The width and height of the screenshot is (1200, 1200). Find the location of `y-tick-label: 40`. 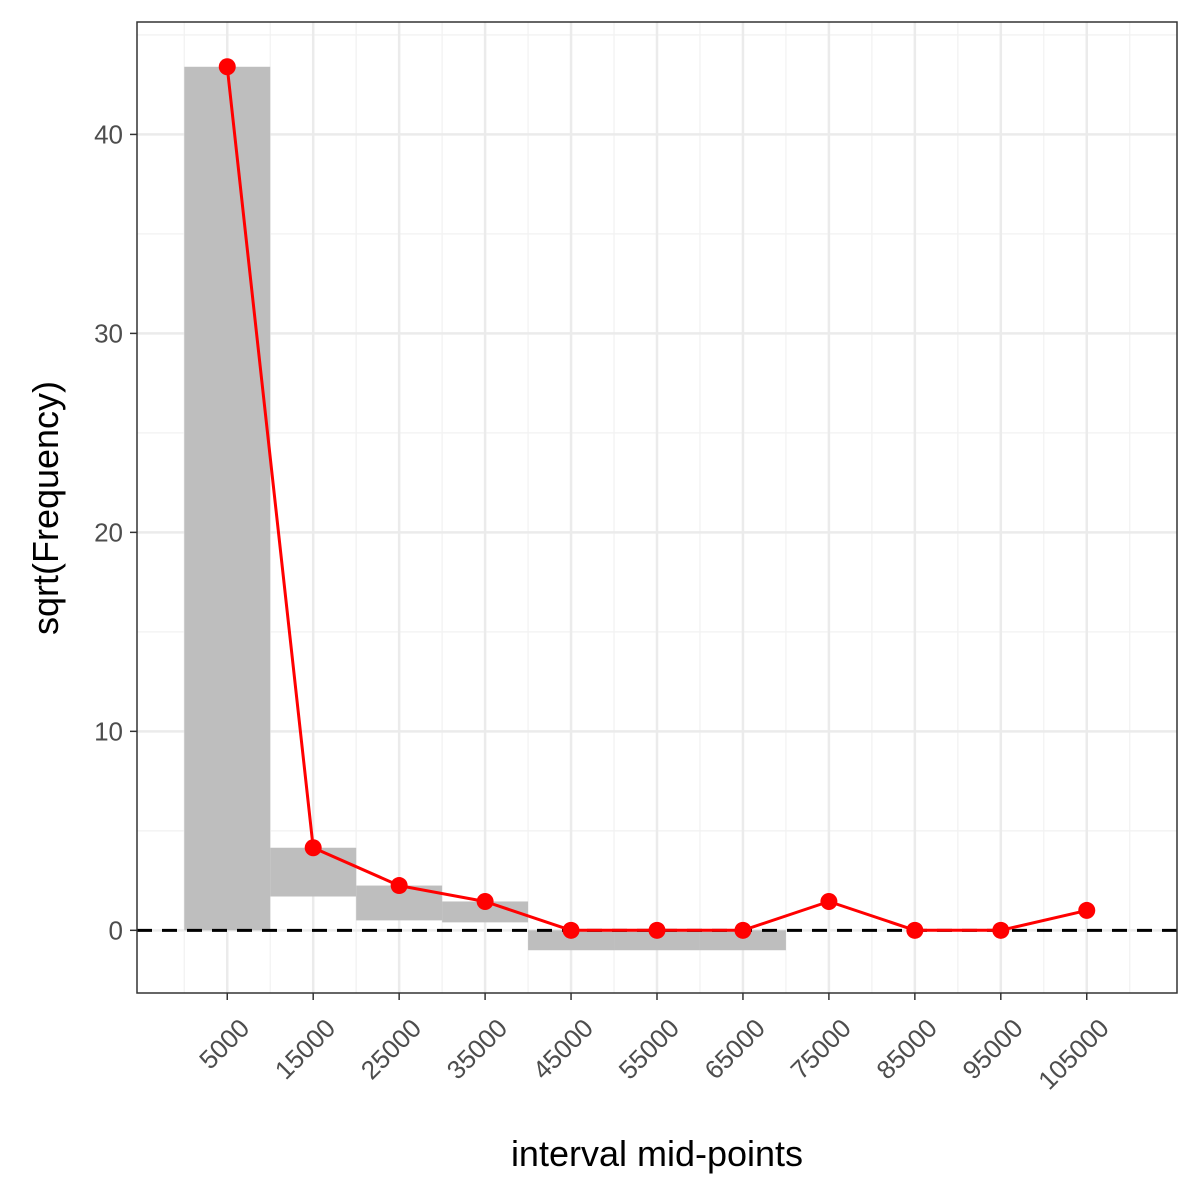

y-tick-label: 40 is located at coordinates (108, 134).